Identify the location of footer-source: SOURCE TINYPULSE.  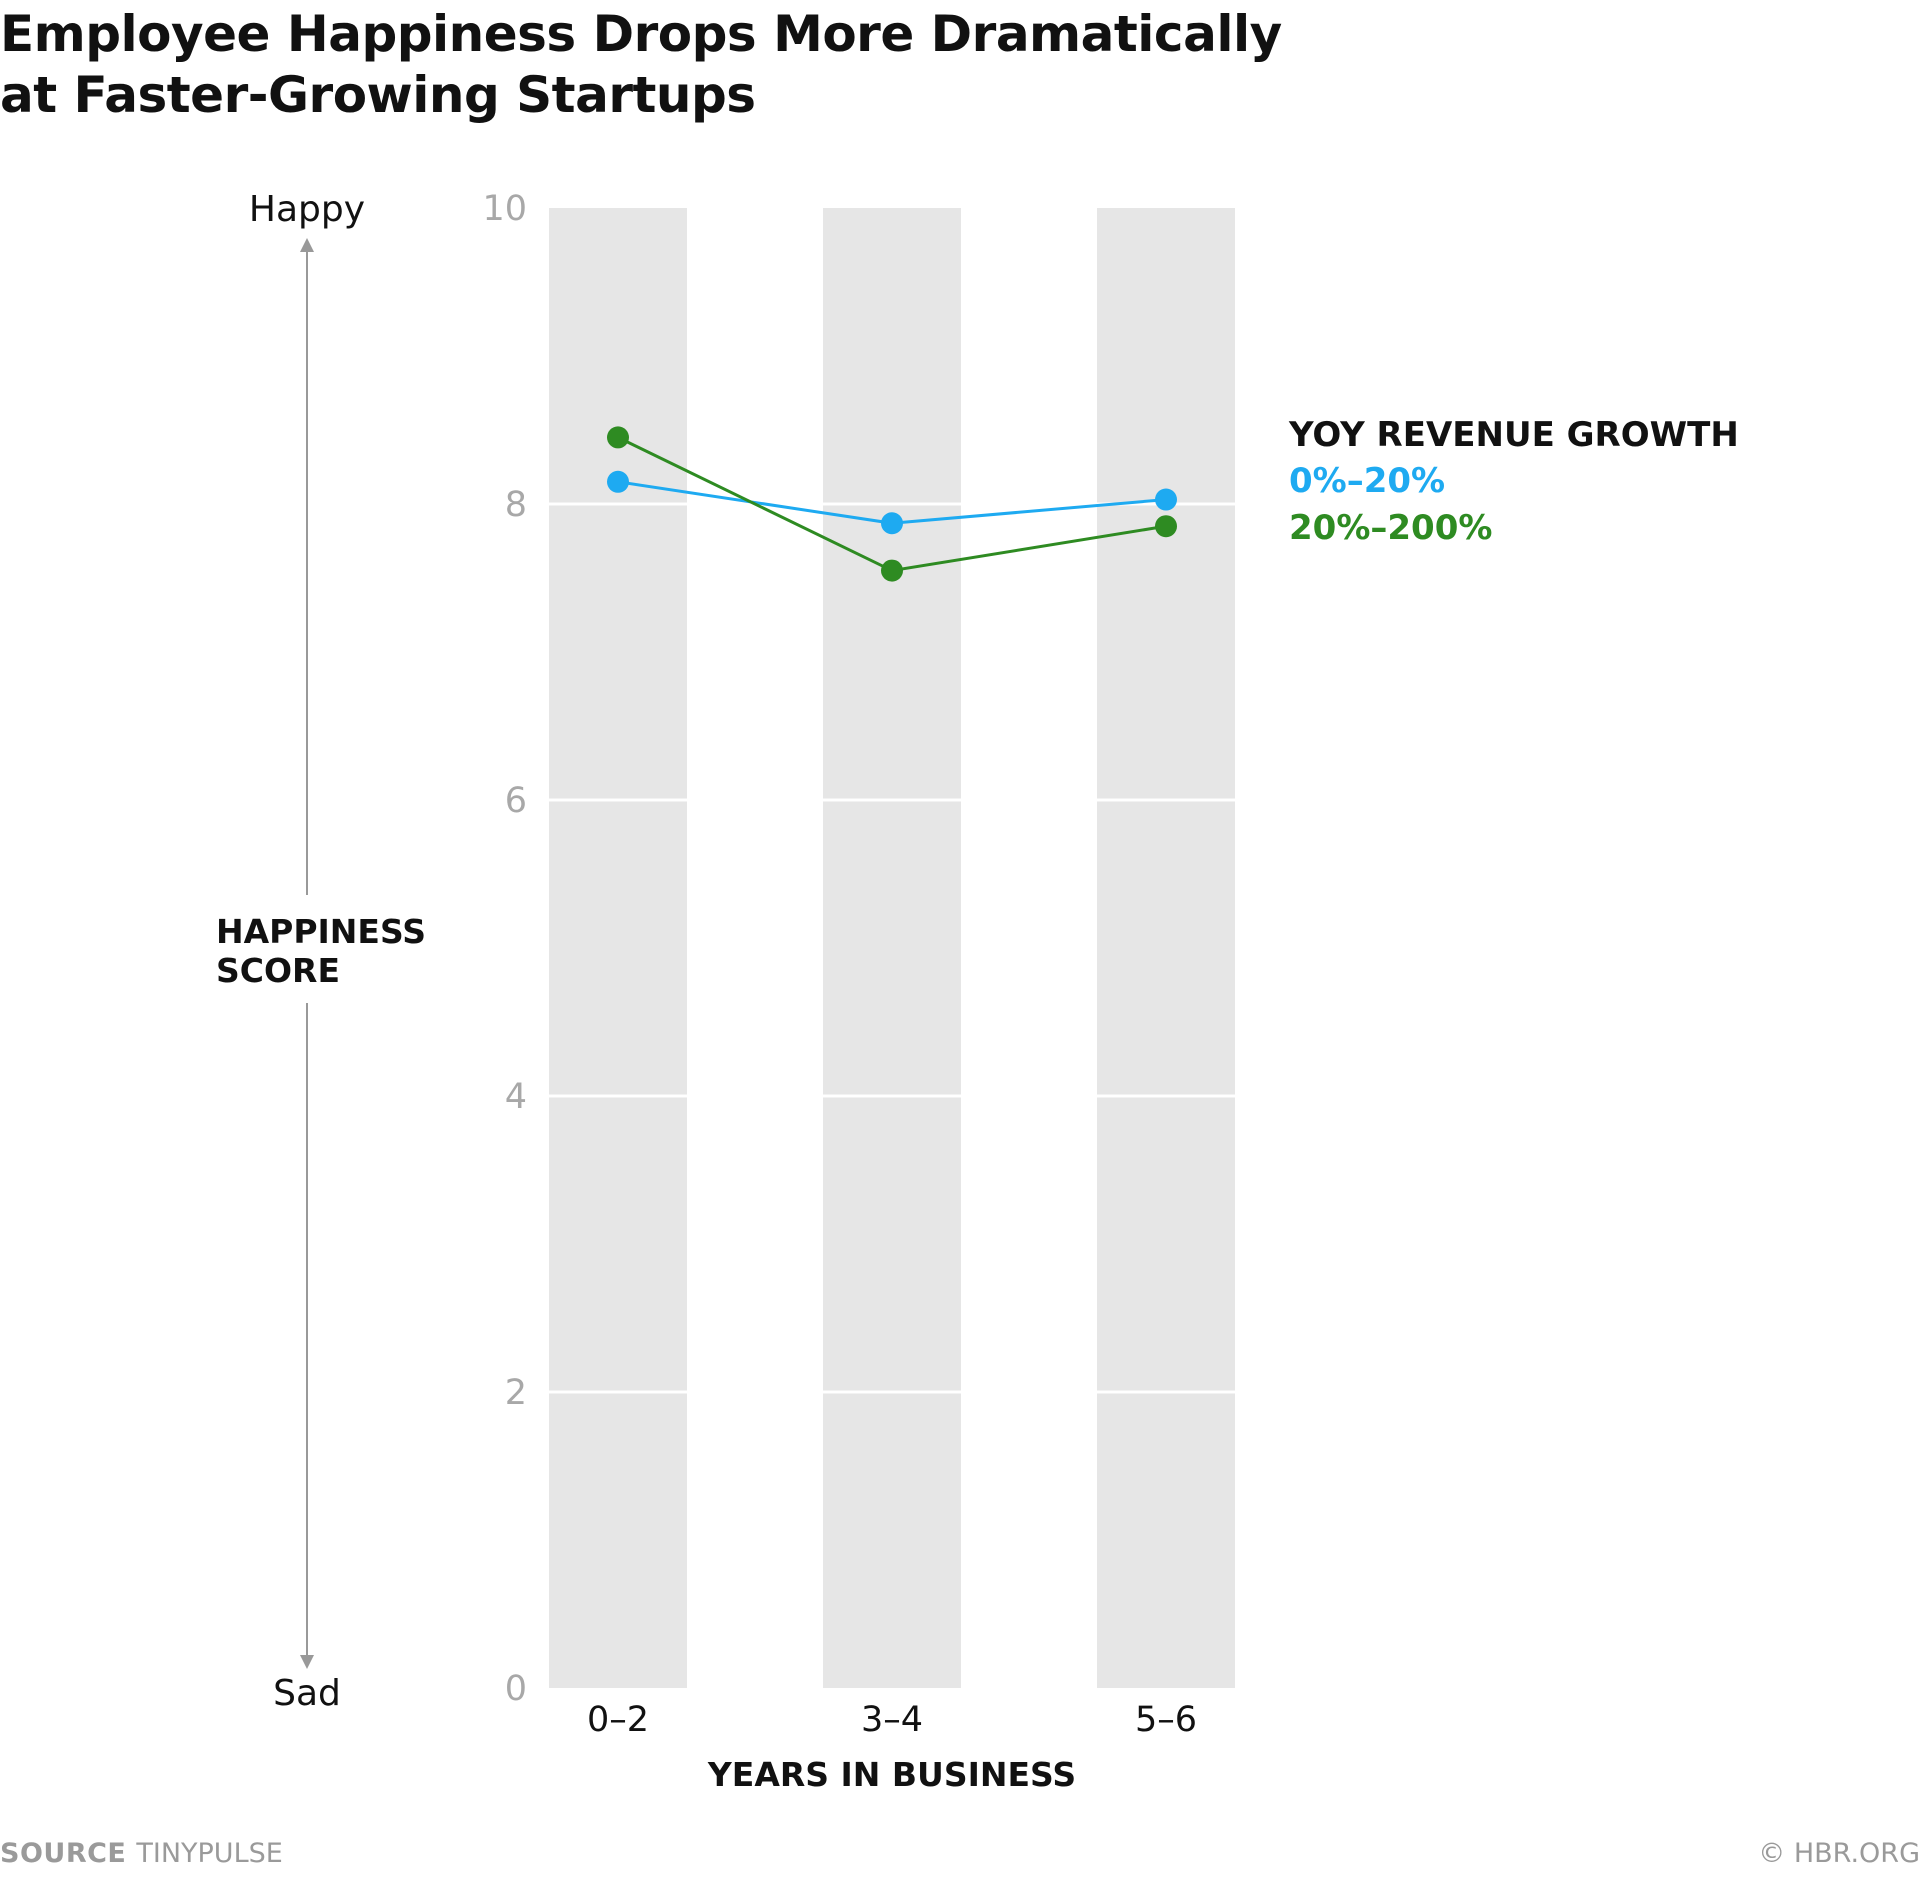
(141, 1853).